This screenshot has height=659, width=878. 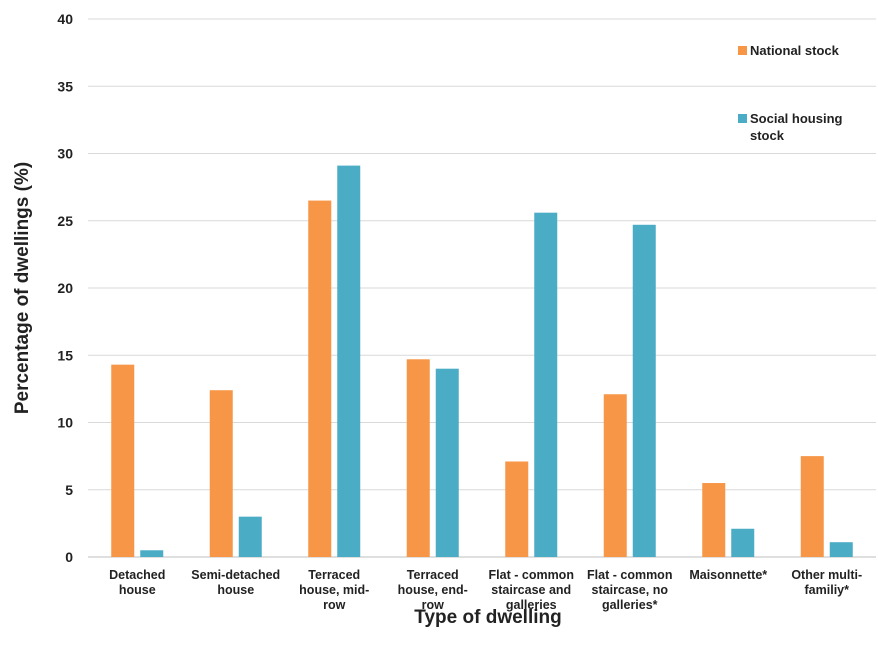 What do you see at coordinates (65, 154) in the screenshot?
I see `y-tick-label: 30` at bounding box center [65, 154].